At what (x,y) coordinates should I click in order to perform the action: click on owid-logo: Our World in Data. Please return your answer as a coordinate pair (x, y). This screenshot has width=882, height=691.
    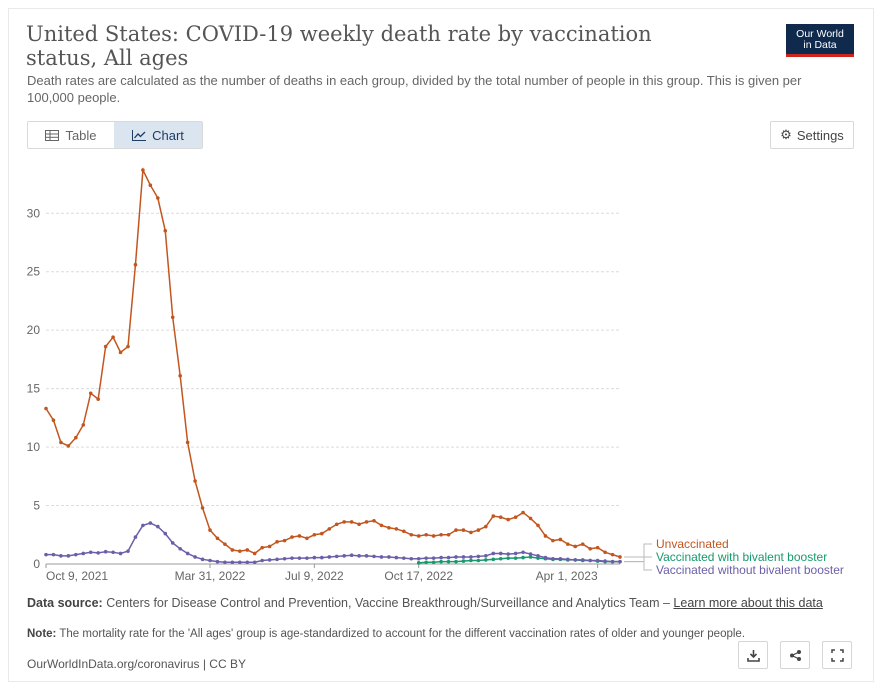
    Looking at the image, I should click on (820, 40).